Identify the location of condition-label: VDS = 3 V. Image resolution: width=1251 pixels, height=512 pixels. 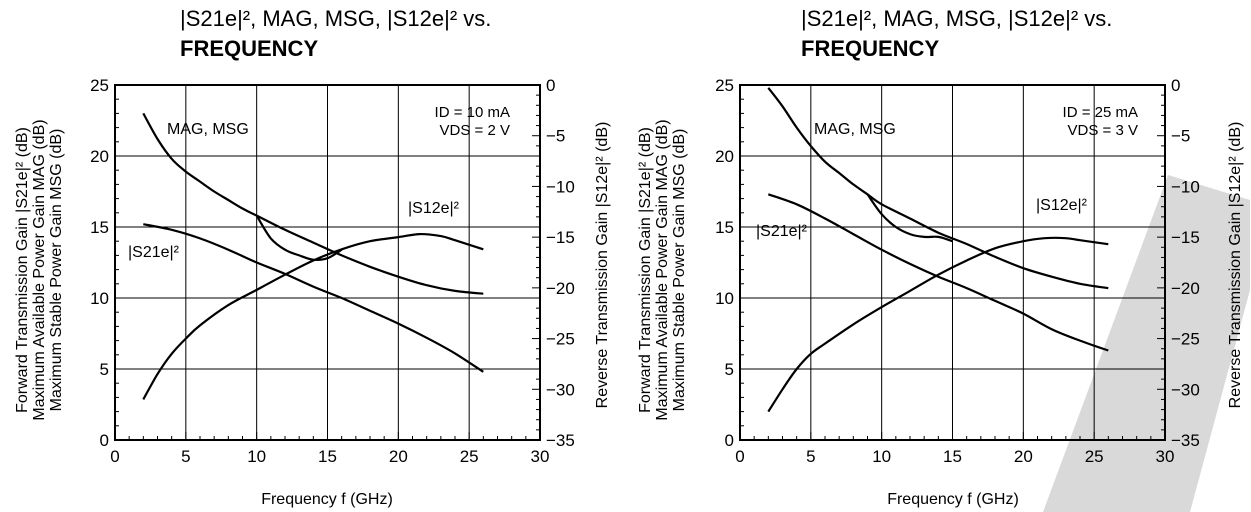
(1103, 130).